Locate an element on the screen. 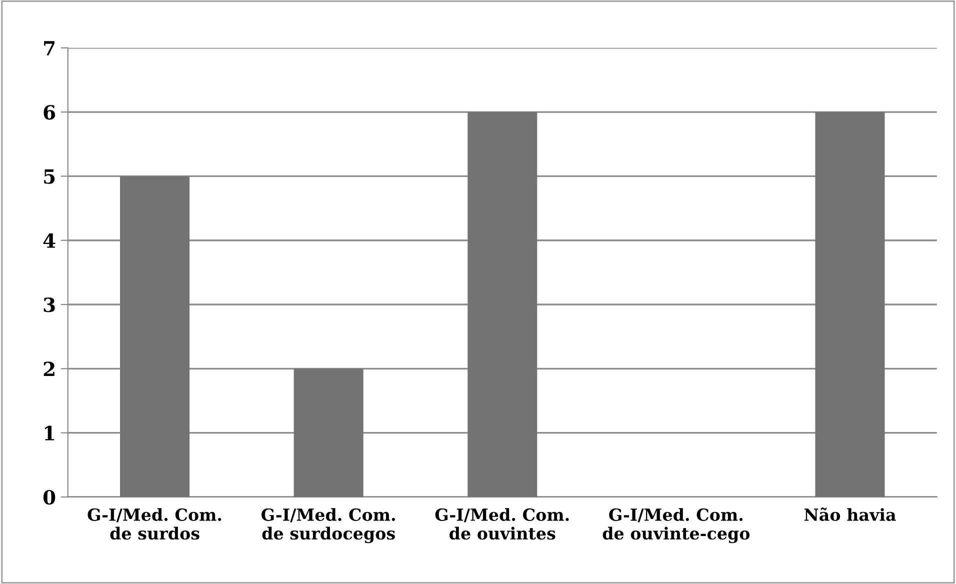 This screenshot has width=956, height=584. x-tick-label: Não havia is located at coordinates (850, 514).